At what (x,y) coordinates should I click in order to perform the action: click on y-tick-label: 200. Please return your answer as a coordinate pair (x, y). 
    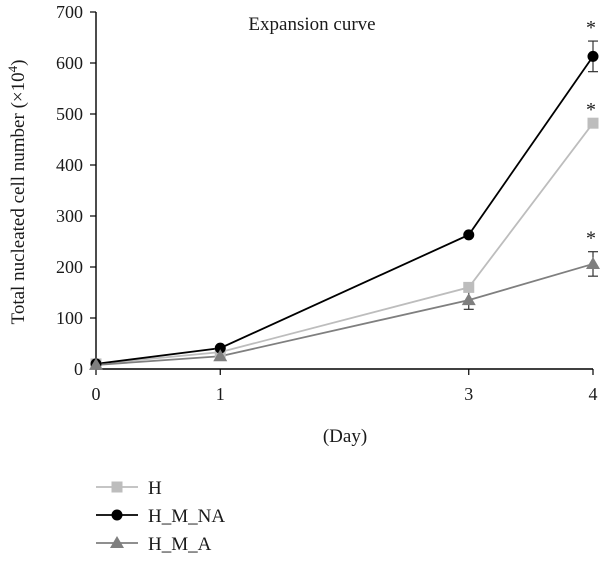
    Looking at the image, I should click on (69, 267).